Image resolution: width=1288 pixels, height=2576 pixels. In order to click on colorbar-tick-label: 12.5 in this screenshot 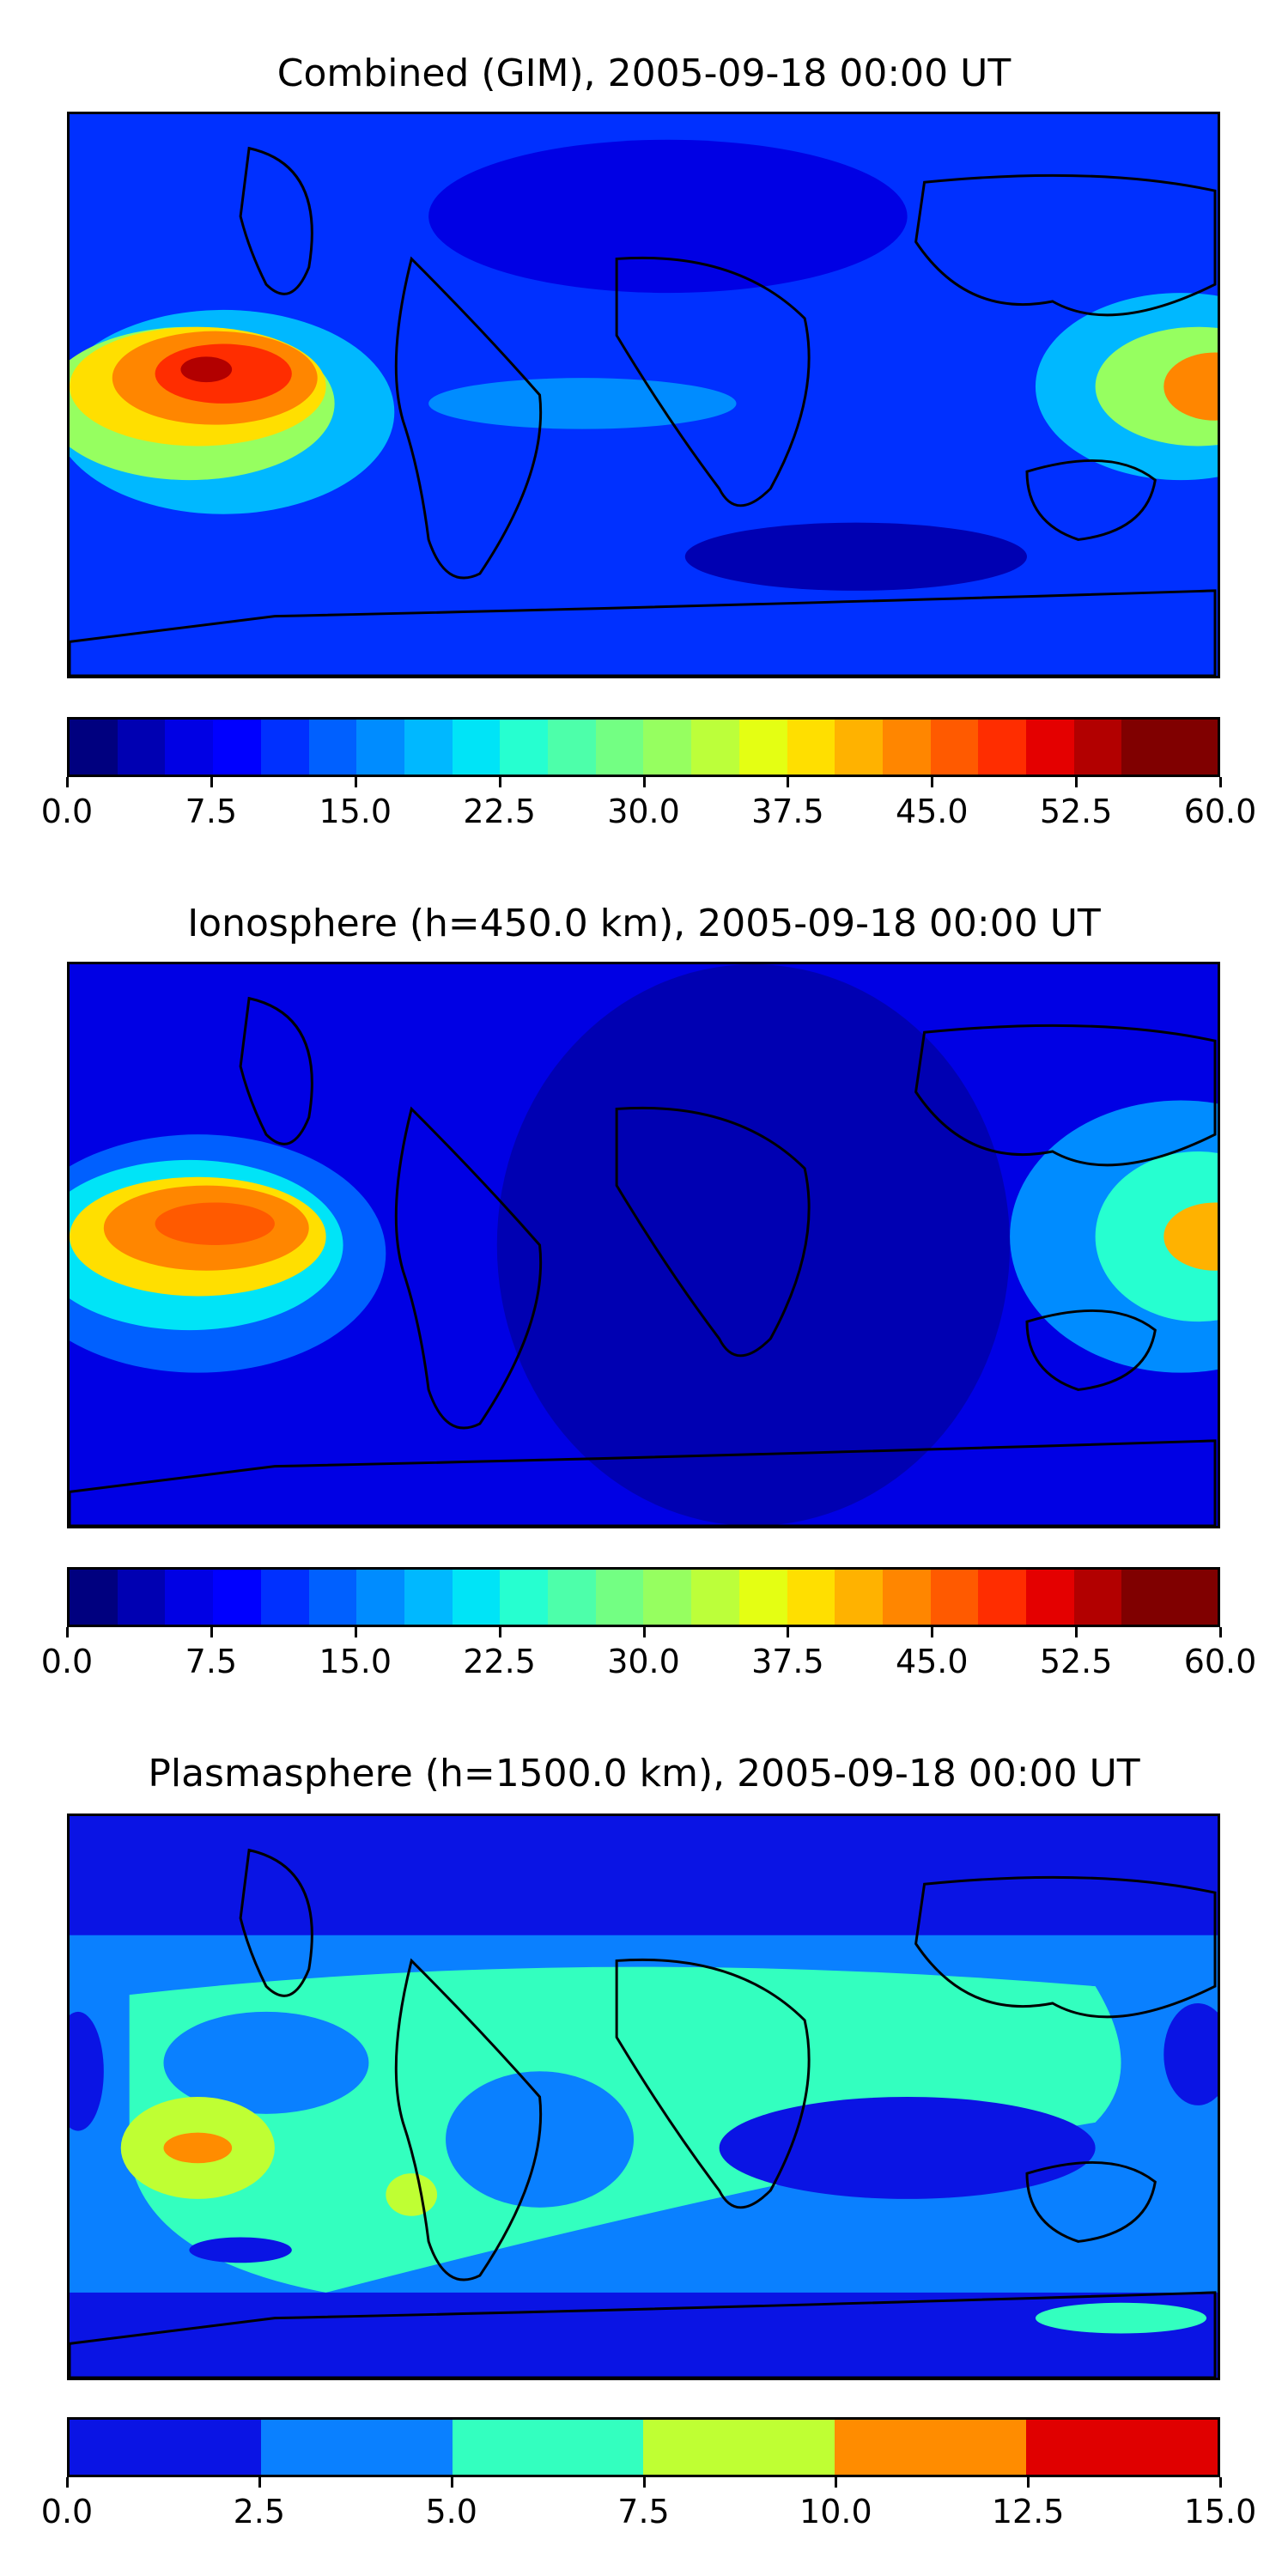, I will do `click(1028, 2511)`.